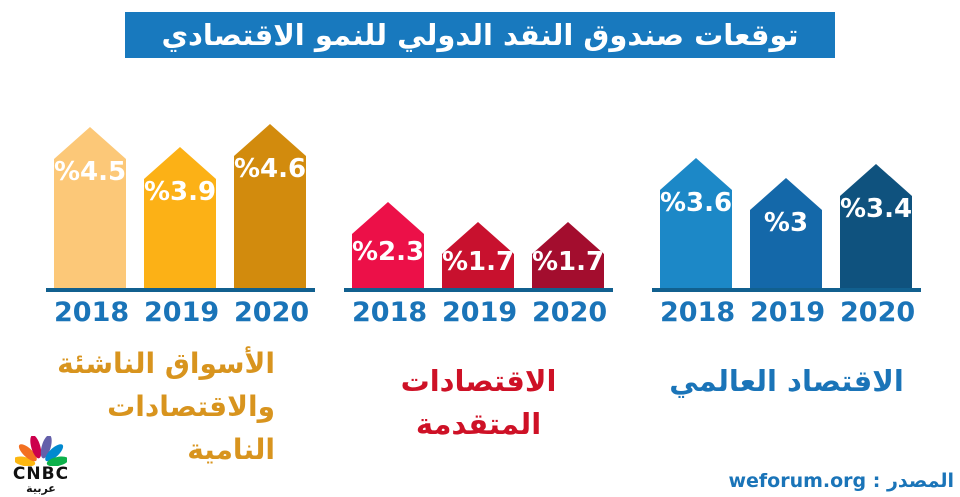 This screenshot has width=960, height=497. What do you see at coordinates (270, 169) in the screenshot?
I see `bar-value-label: %4.6` at bounding box center [270, 169].